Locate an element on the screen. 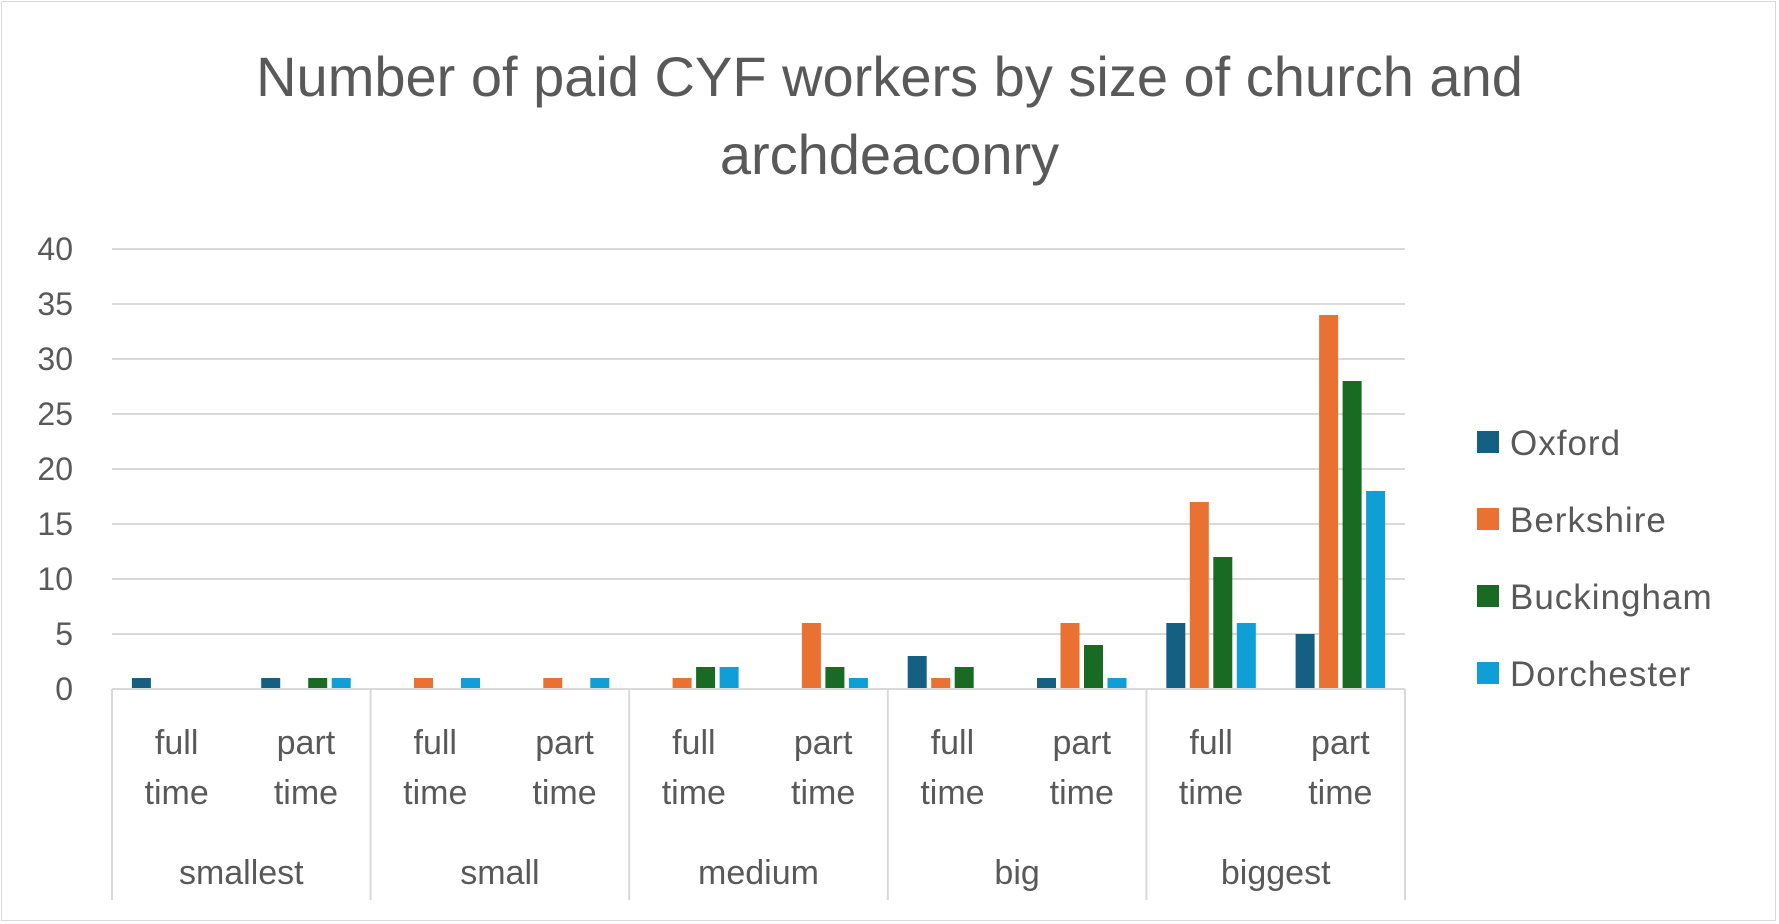 The image size is (1779, 924). group-label: medium is located at coordinates (758, 873).